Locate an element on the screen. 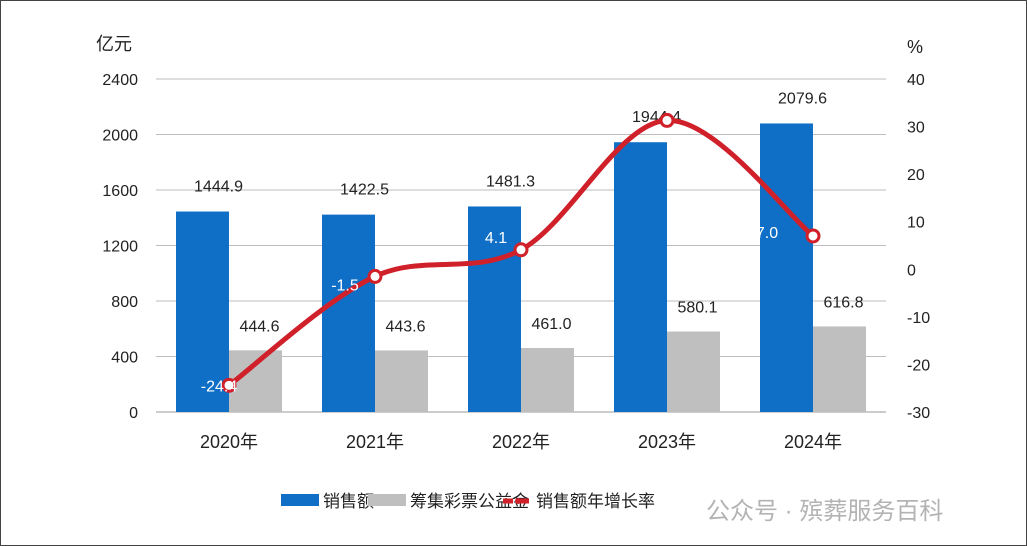 Image resolution: width=1027 pixels, height=546 pixels. category-label: 2023年 is located at coordinates (667, 442).